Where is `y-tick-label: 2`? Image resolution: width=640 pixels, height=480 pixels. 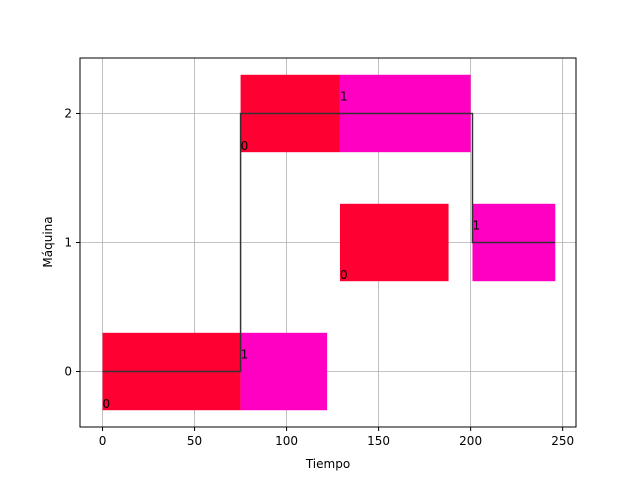
y-tick-label: 2 is located at coordinates (68, 113).